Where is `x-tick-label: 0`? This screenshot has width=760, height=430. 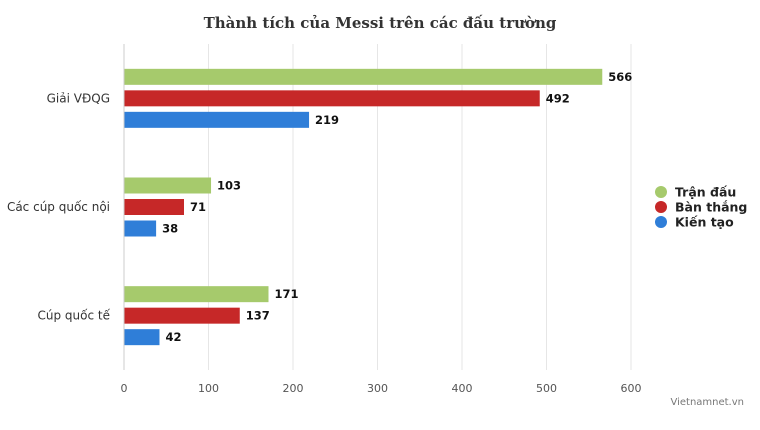 x-tick-label: 0 is located at coordinates (124, 388).